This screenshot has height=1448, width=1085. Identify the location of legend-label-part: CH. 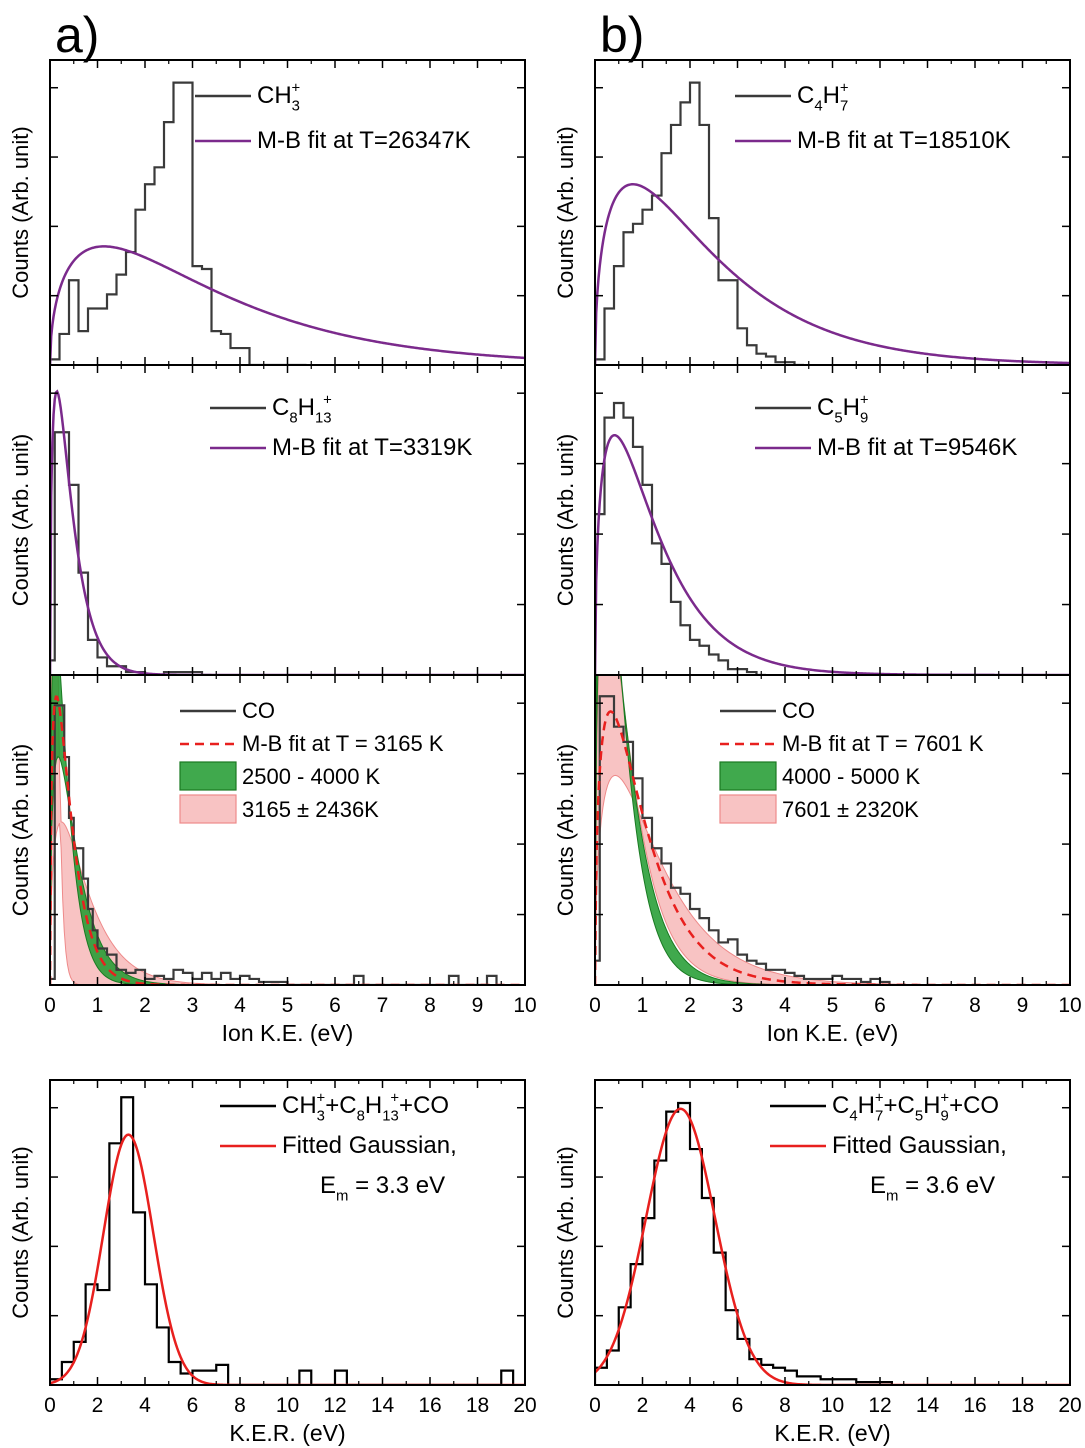
(299, 1105).